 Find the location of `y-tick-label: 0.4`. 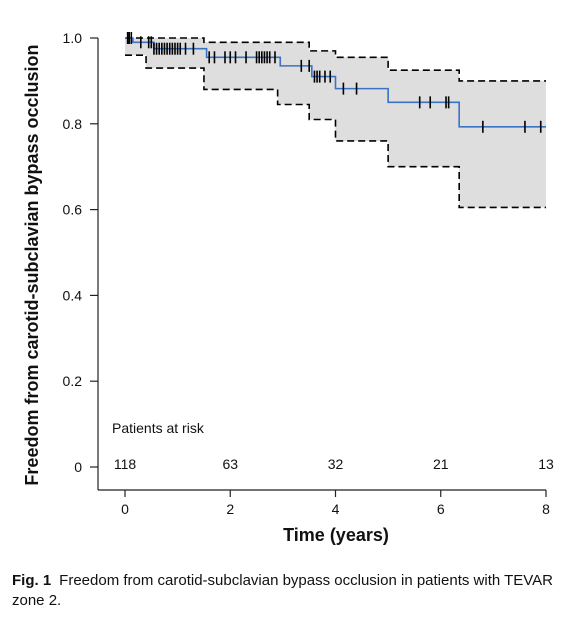

y-tick-label: 0.4 is located at coordinates (73, 295).